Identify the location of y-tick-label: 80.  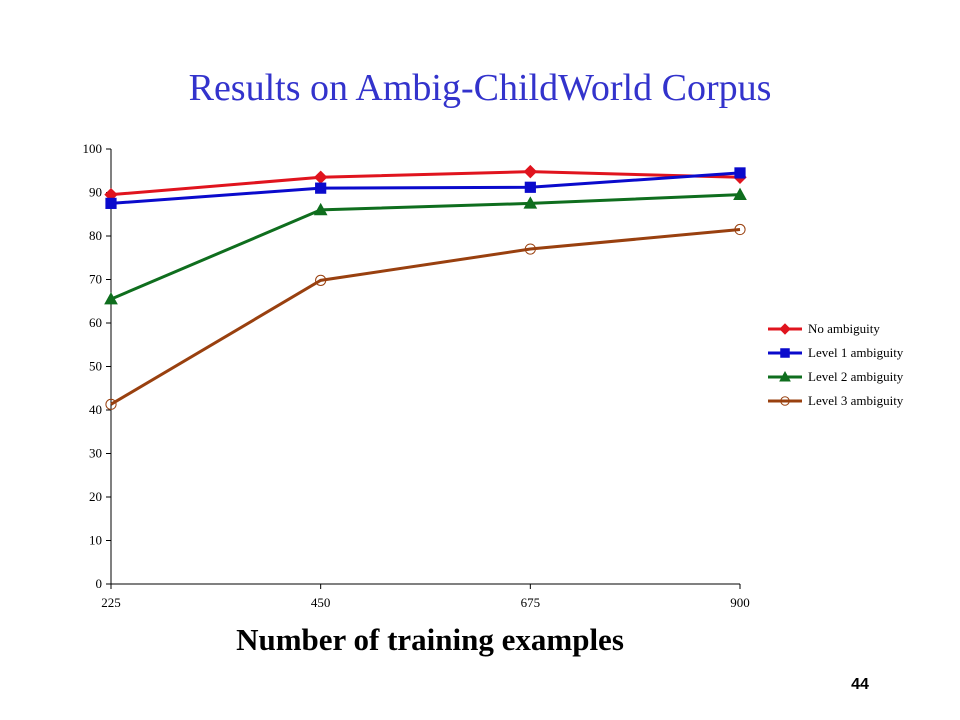
(95, 235).